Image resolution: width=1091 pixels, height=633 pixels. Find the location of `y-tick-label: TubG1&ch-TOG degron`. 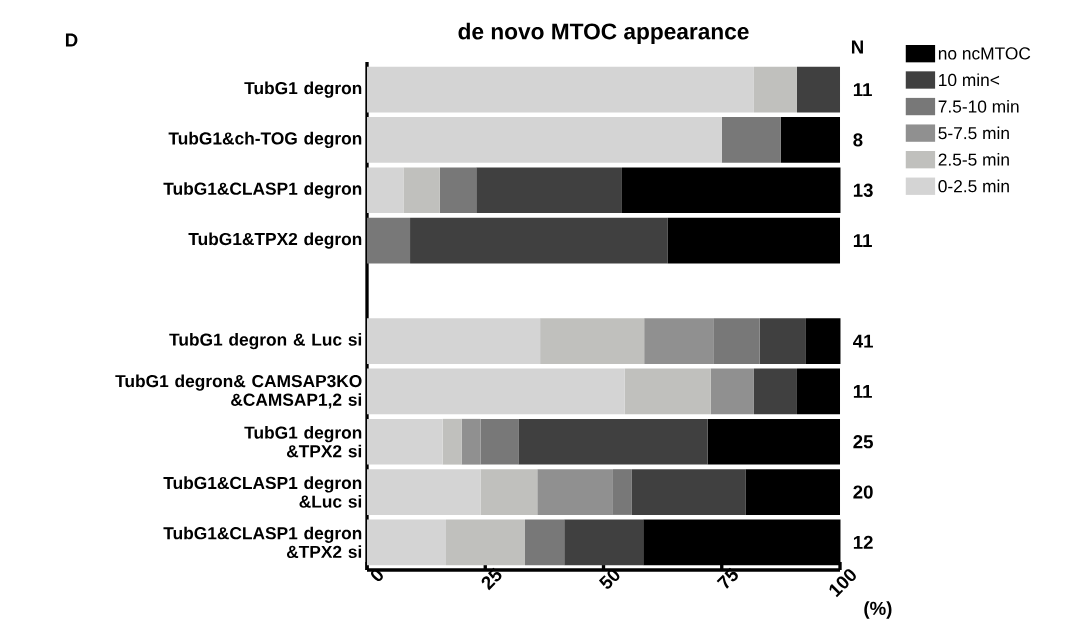

y-tick-label: TubG1&ch-TOG degron is located at coordinates (265, 140).